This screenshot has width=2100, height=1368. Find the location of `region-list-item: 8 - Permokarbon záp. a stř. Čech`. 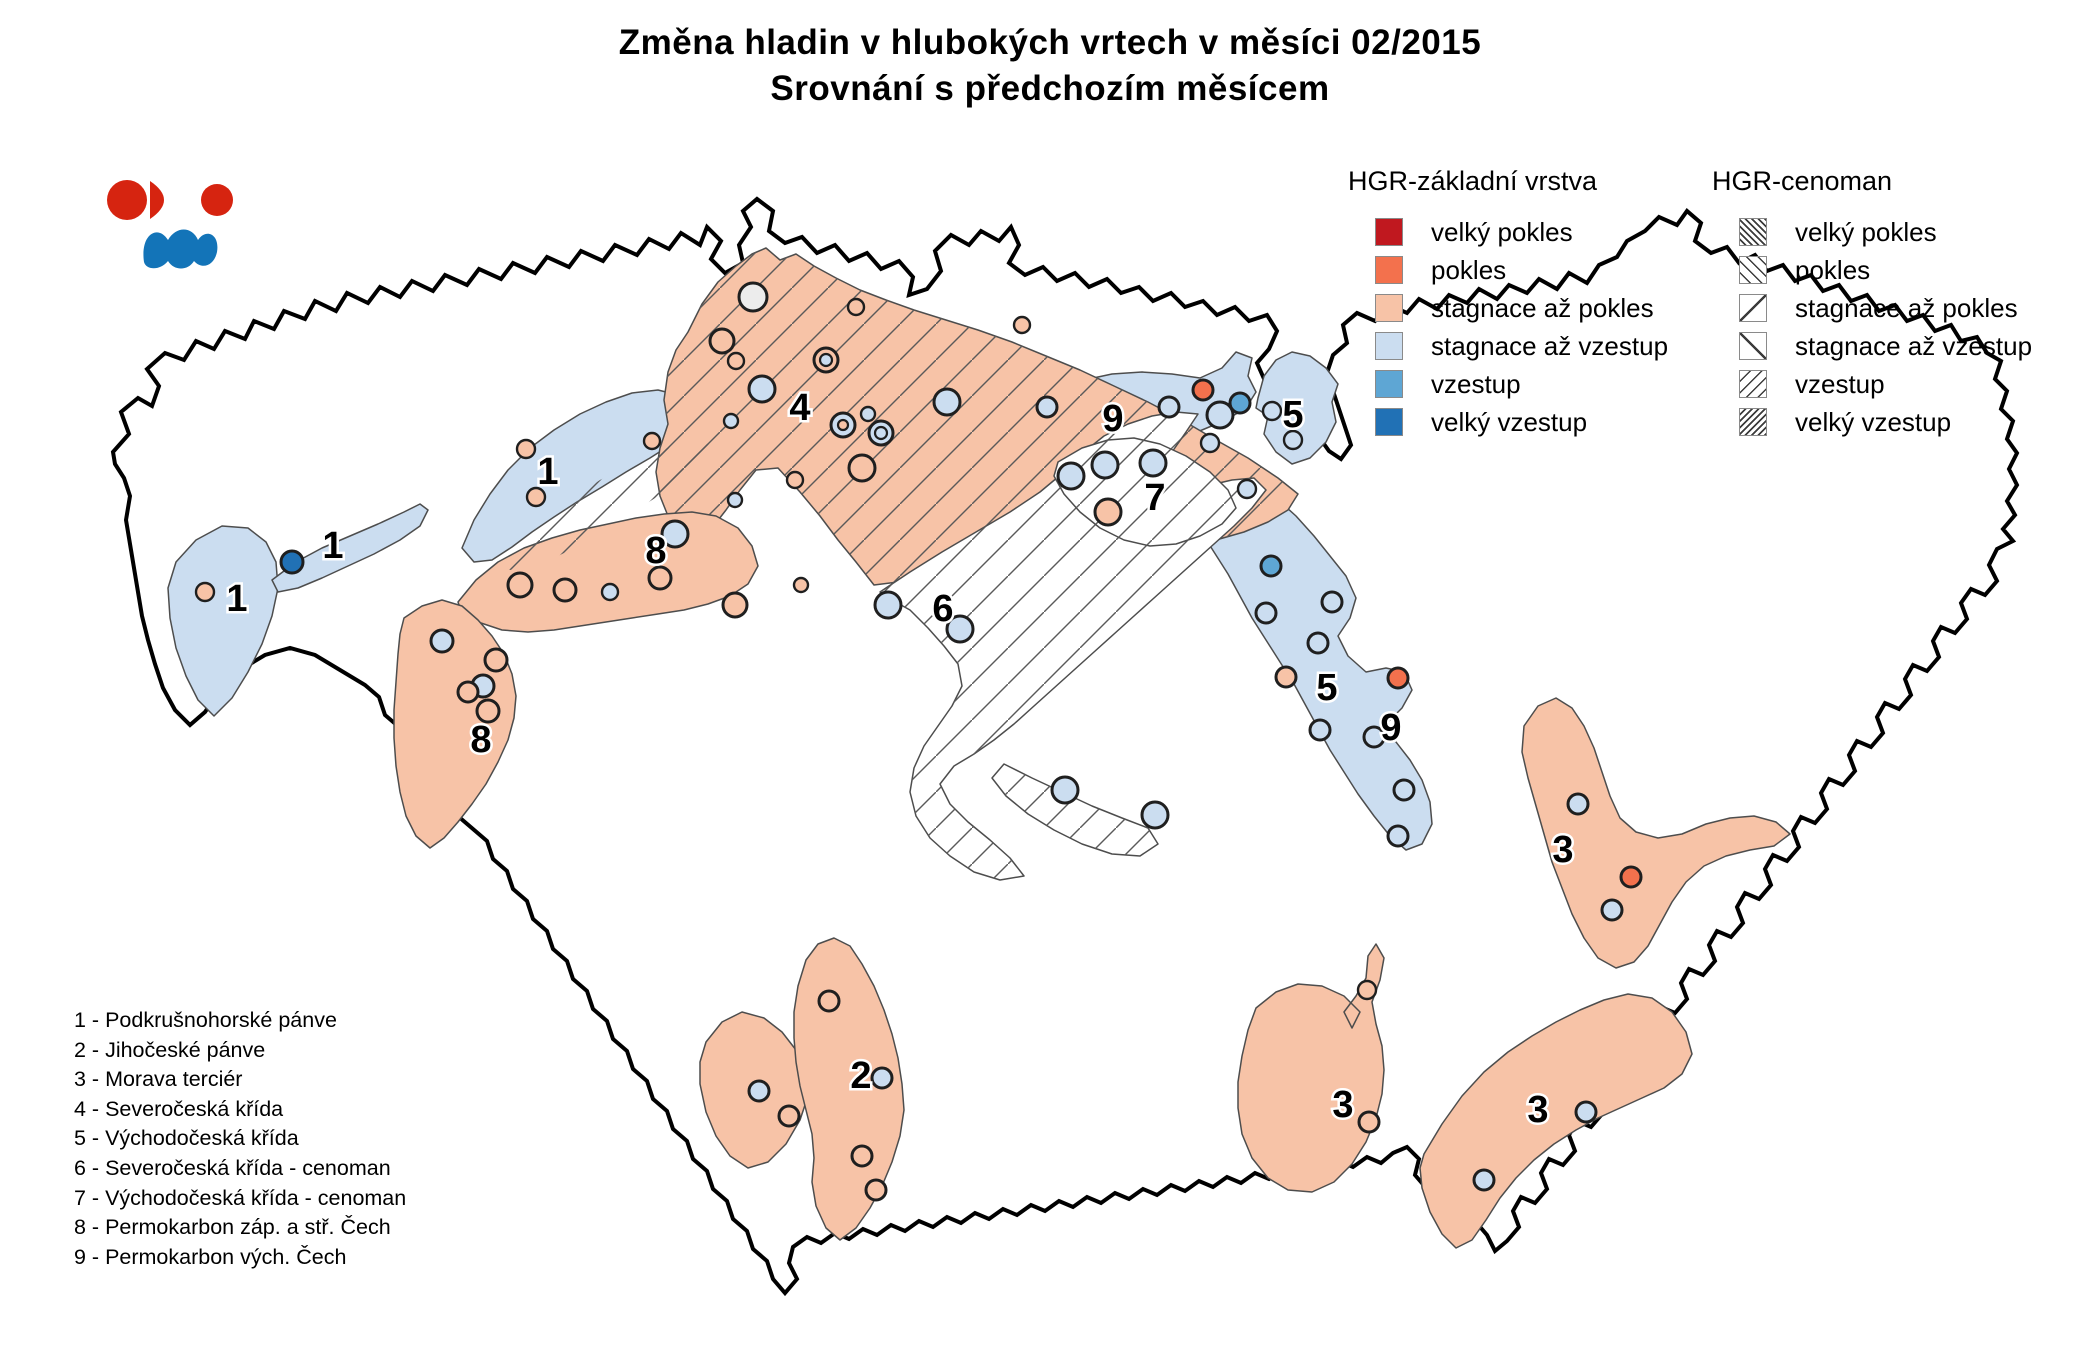

region-list-item: 8 - Permokarbon záp. a stř. Čech is located at coordinates (232, 1227).